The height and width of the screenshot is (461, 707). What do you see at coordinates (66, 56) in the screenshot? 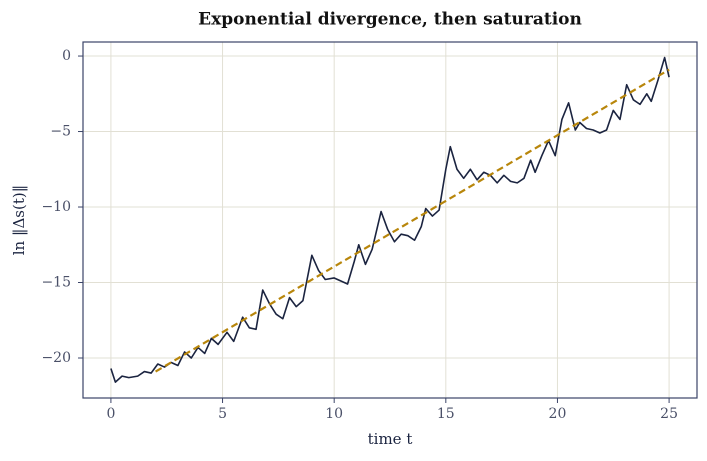
I see `y-tick-label: 0` at bounding box center [66, 56].